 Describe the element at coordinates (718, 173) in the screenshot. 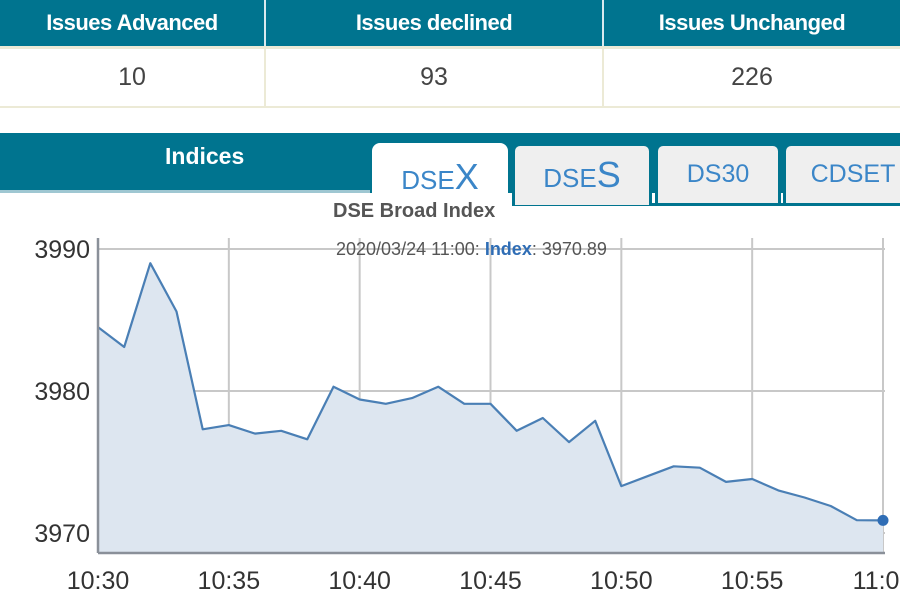

I see `tab-ds30: DS30` at that location.